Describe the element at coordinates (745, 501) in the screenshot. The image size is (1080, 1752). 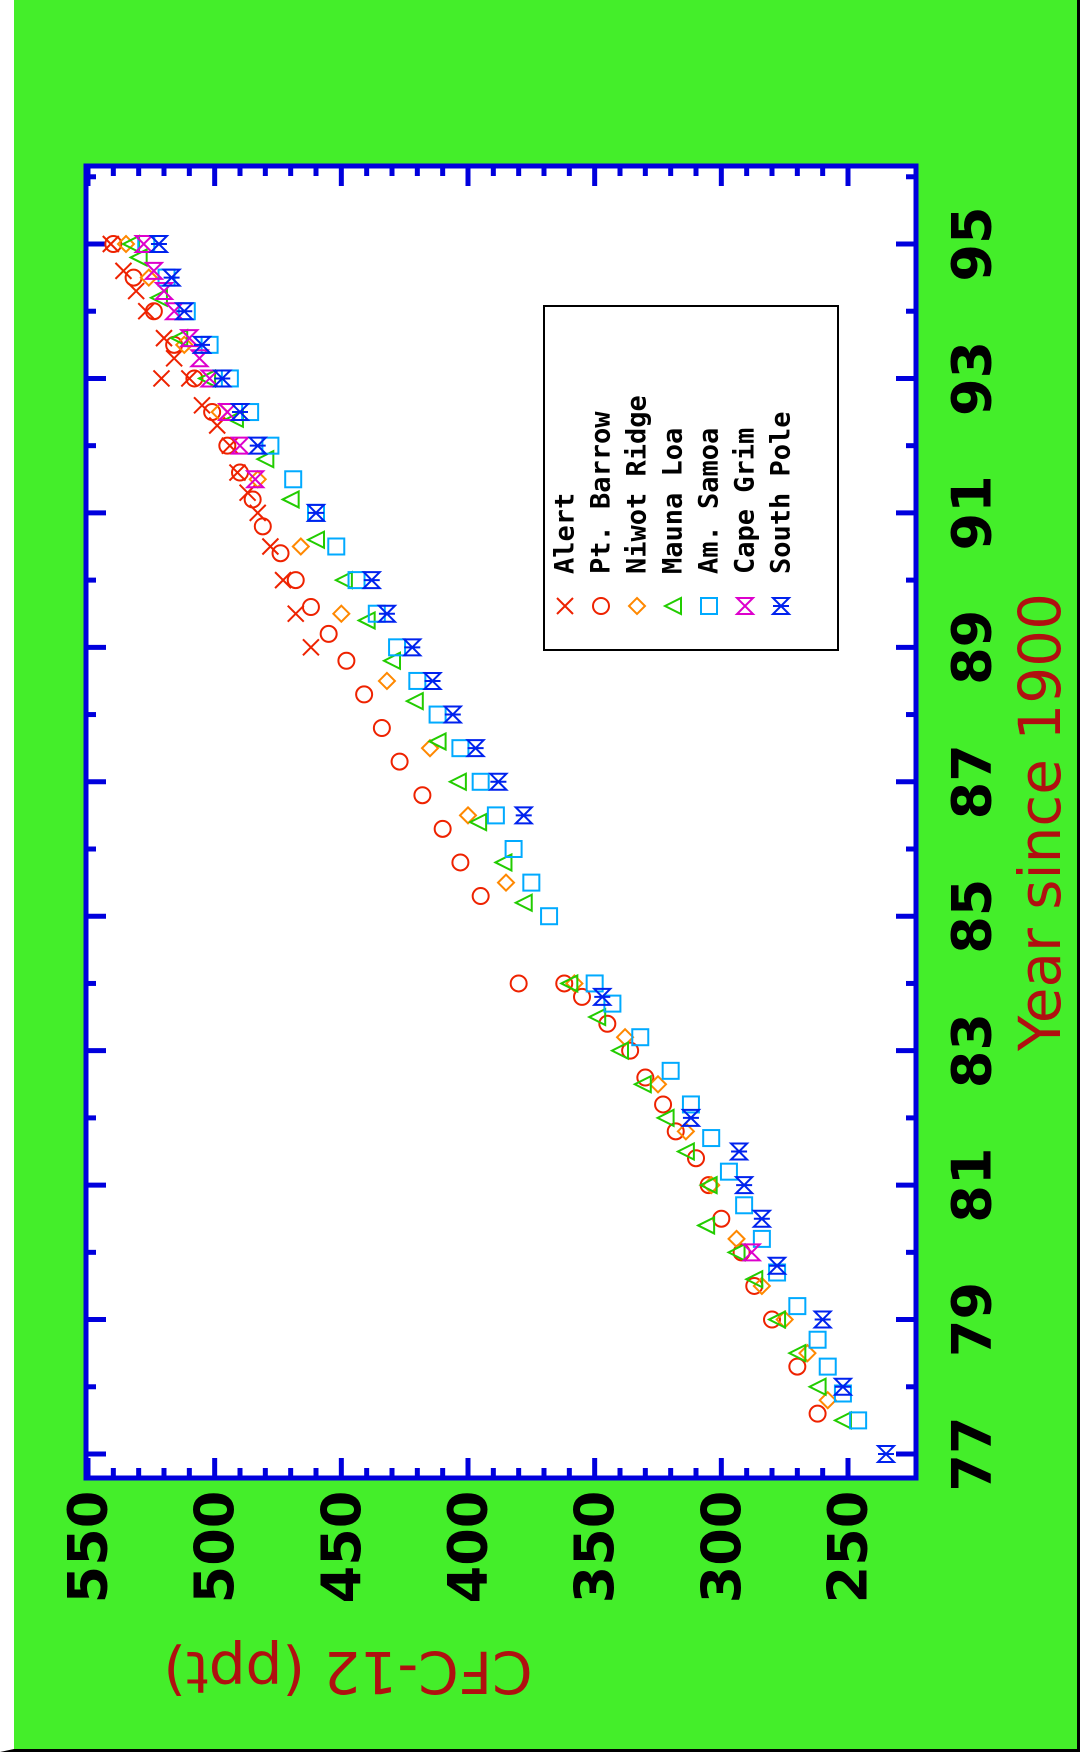
I see `legend-label: Cape Grim` at that location.